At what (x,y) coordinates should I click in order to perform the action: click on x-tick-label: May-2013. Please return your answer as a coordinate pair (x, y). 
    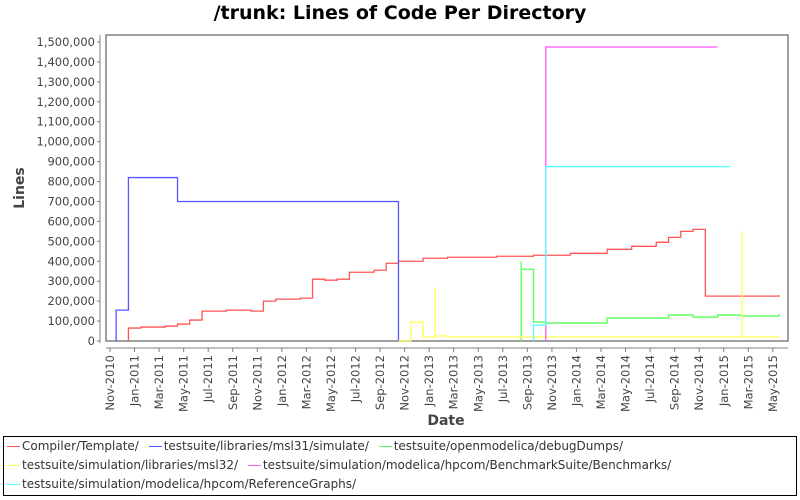
    Looking at the image, I should click on (478, 383).